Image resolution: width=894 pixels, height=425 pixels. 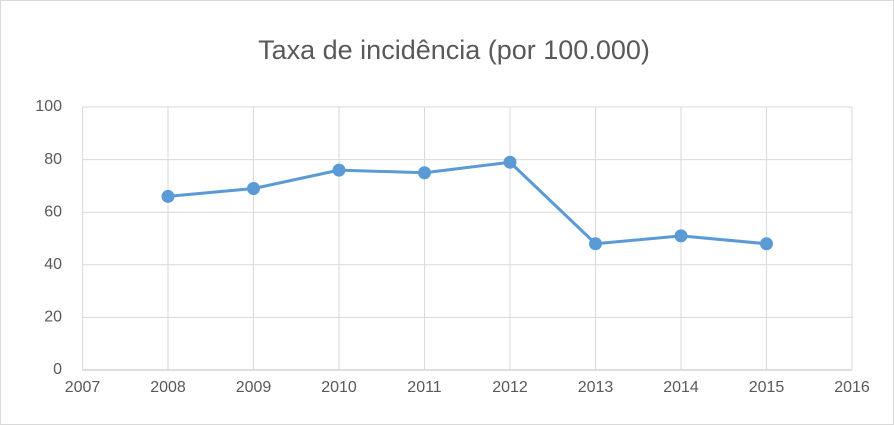 I want to click on y-tick-label: 60, so click(x=53, y=211).